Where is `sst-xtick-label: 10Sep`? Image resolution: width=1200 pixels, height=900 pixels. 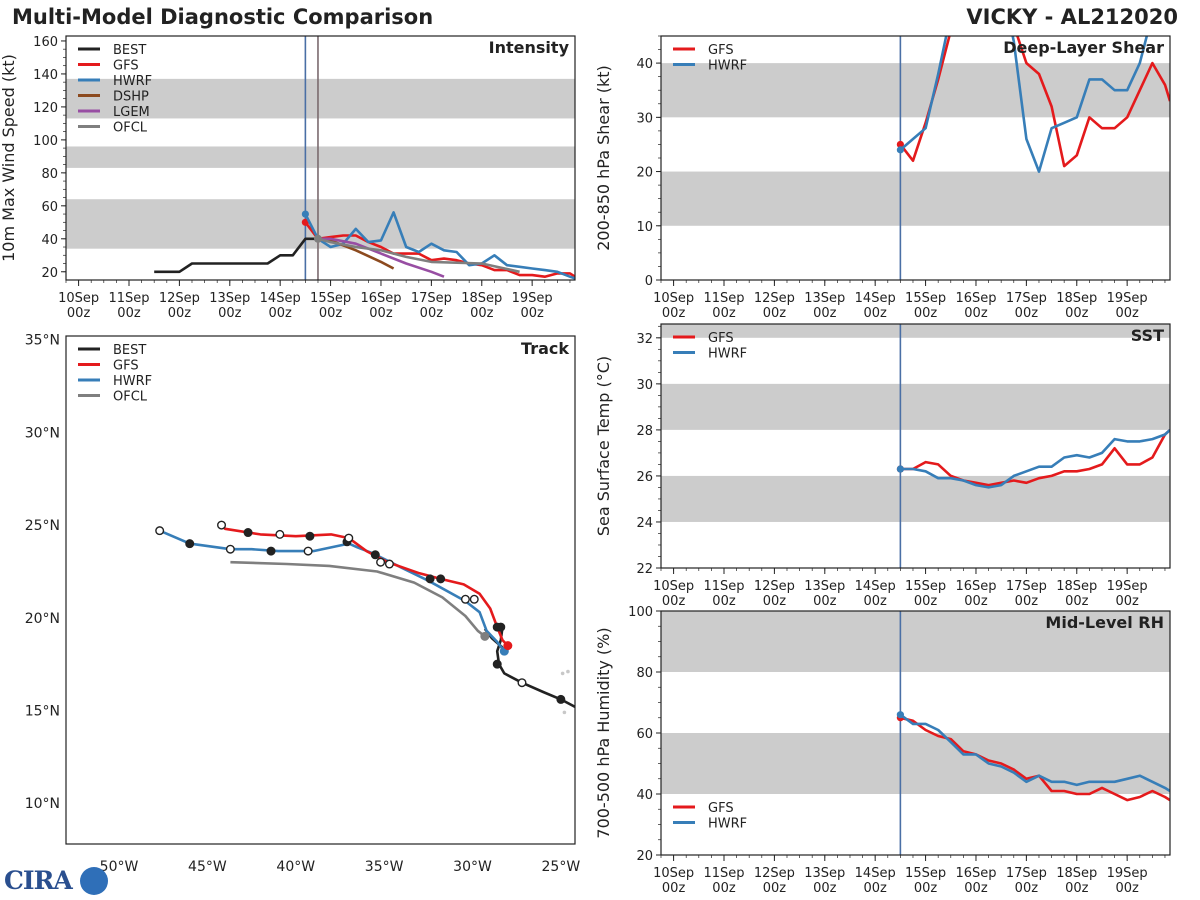
sst-xtick-label: 10Sep is located at coordinates (673, 586).